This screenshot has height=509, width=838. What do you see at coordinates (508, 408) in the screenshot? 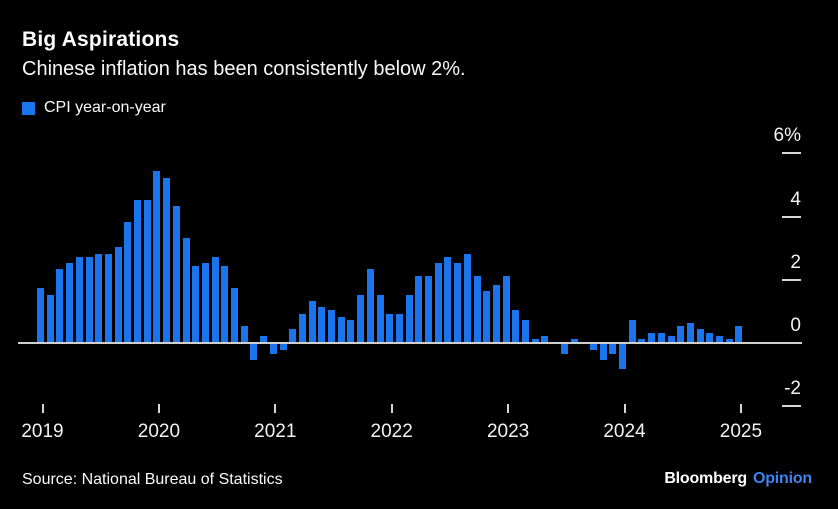
I see `x-axis-tick-2023` at bounding box center [508, 408].